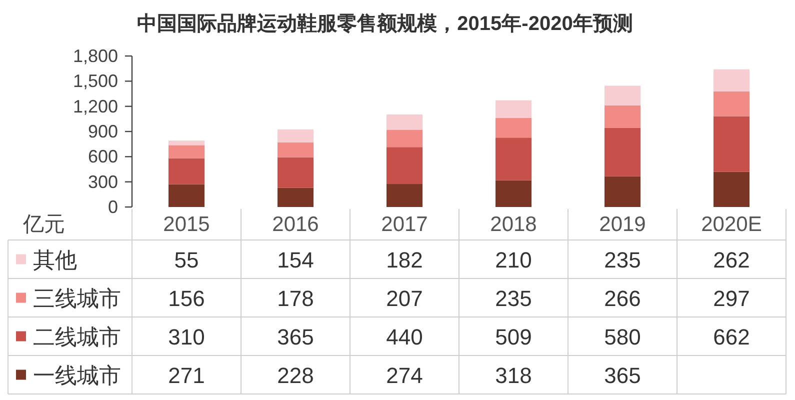 The width and height of the screenshot is (795, 400). Describe the element at coordinates (622, 224) in the screenshot. I see `x-tick-label: 2019` at that location.